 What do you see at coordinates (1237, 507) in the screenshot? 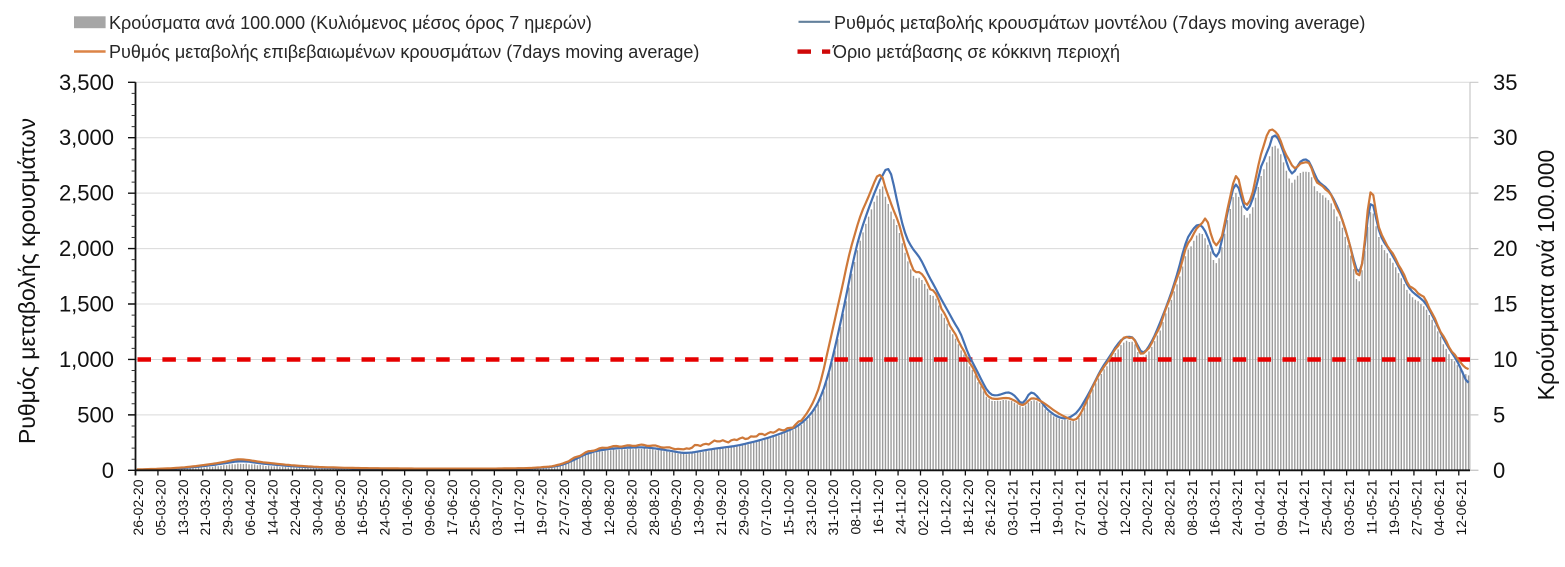
I see `svg-text: 24-03-21` at bounding box center [1237, 507].